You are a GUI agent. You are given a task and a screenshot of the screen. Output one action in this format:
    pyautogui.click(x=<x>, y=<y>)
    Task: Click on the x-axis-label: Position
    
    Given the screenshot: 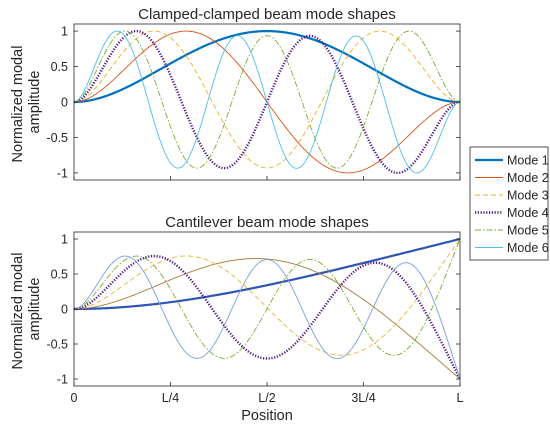 What is the action you would take?
    pyautogui.click(x=267, y=416)
    